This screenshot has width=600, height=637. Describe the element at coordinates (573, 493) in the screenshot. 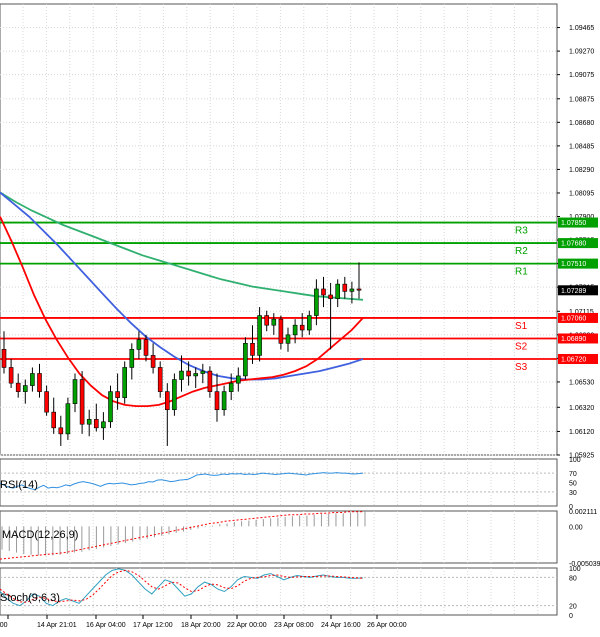

I see `rsi-tick-label: 30` at that location.